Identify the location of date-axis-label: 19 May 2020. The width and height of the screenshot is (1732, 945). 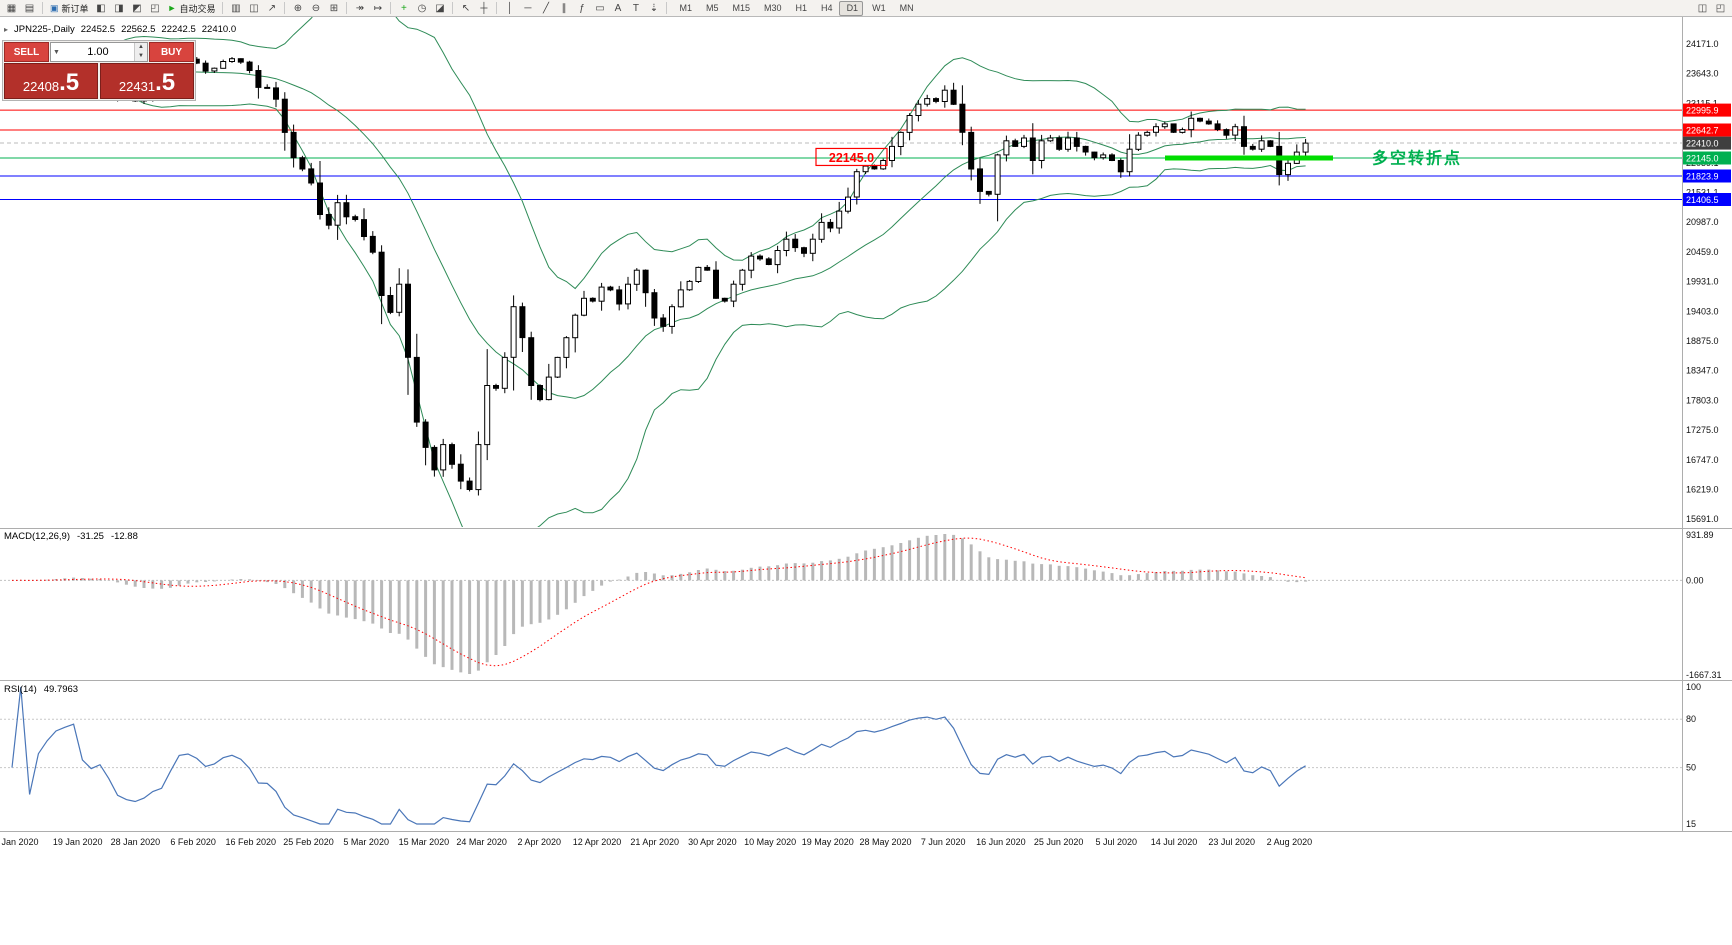
(828, 842).